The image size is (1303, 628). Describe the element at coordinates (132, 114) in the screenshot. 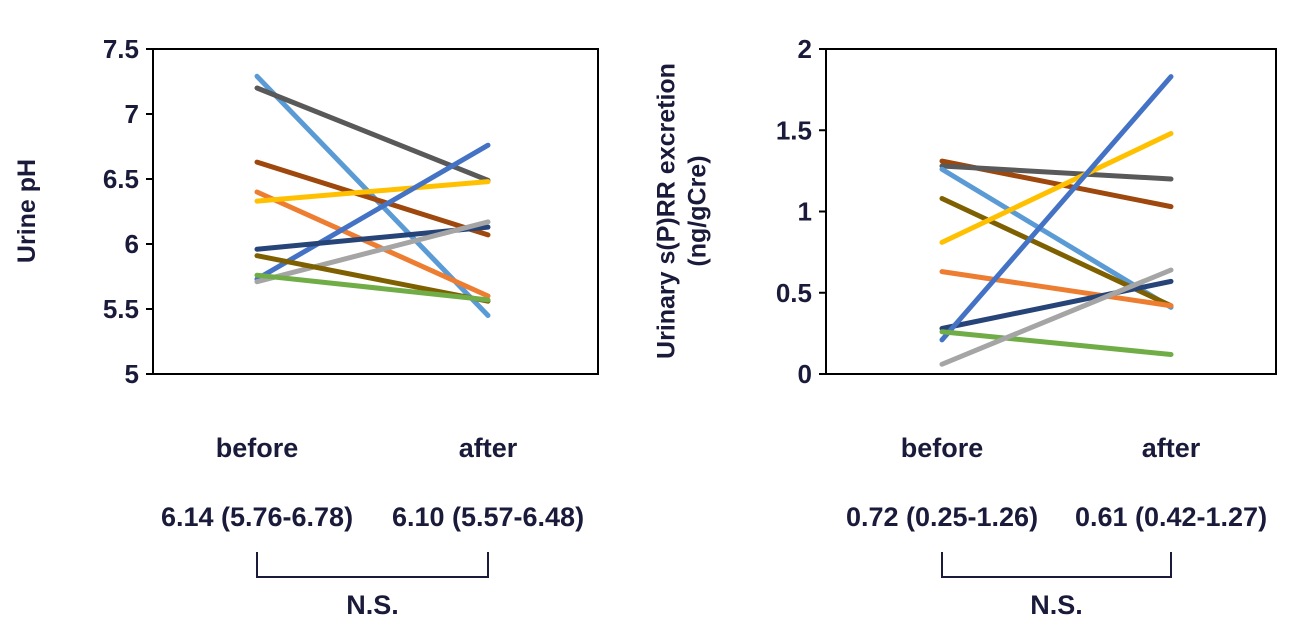

I see `y-tick-label: 7` at that location.